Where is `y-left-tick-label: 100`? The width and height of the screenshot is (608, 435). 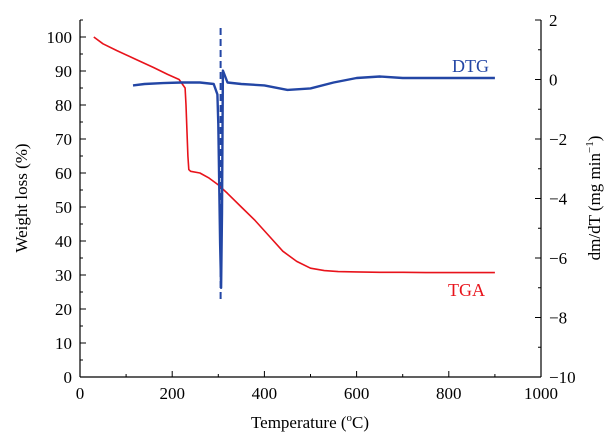 y-left-tick-label: 100 is located at coordinates (60, 37).